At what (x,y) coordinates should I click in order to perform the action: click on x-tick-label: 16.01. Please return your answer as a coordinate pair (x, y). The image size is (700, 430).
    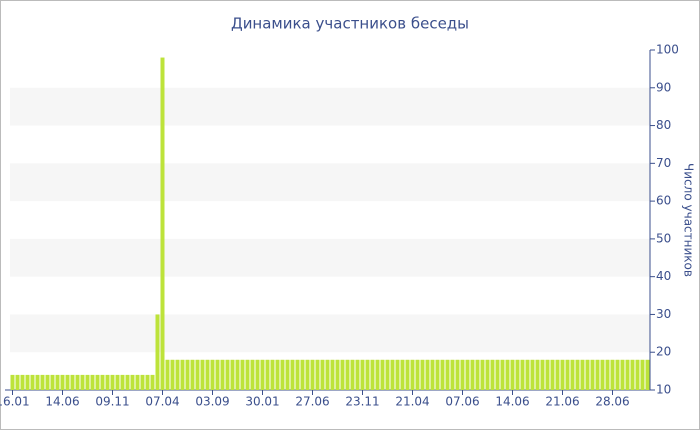
    Looking at the image, I should click on (15, 402).